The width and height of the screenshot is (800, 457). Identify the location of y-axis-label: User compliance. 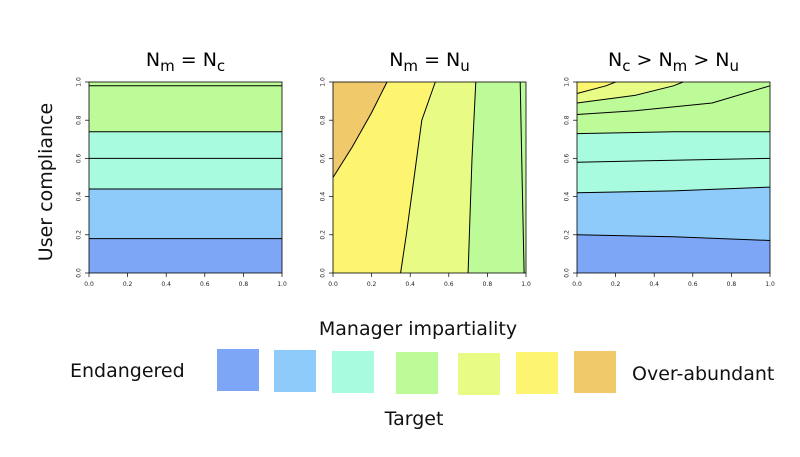
(46, 182).